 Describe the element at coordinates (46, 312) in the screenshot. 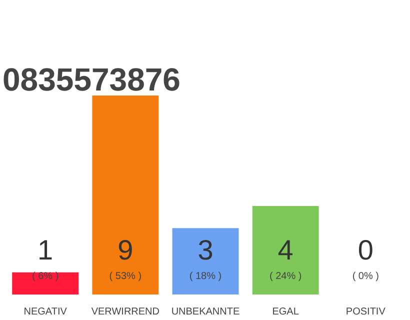

I see `x-tick-label: NEGATIV` at that location.